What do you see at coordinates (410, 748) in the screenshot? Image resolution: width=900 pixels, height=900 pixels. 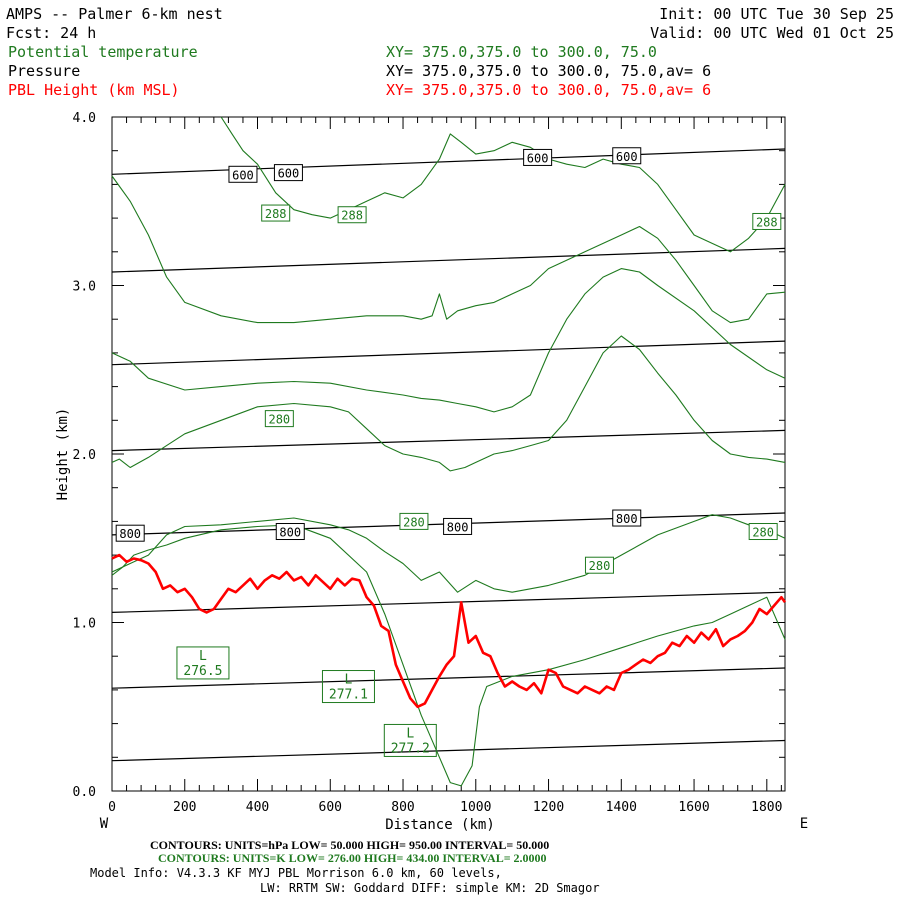 I see `svg-text: 277.2` at bounding box center [410, 748].